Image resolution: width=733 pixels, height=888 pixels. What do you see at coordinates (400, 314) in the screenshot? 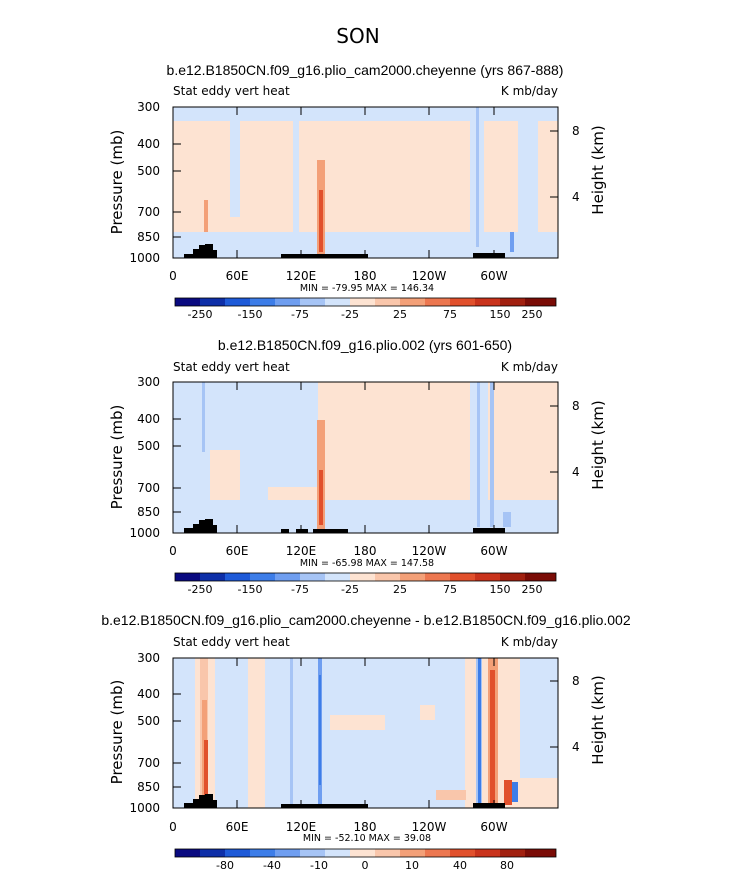
I see `colorbar-label: 25` at bounding box center [400, 314].